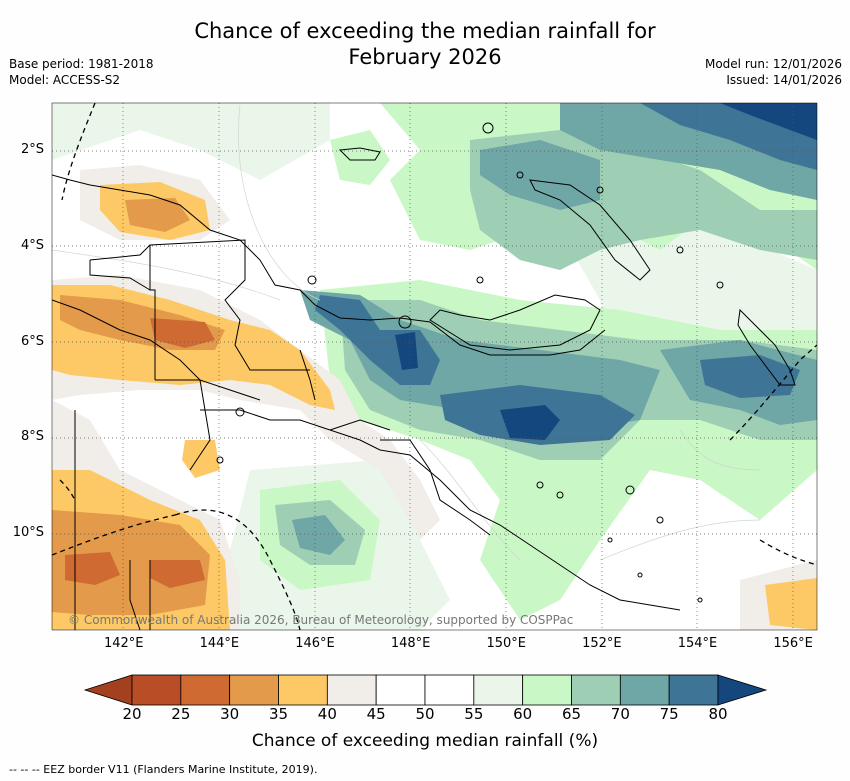  Describe the element at coordinates (750, 376) in the screenshot. I see `contour-blue` at that location.